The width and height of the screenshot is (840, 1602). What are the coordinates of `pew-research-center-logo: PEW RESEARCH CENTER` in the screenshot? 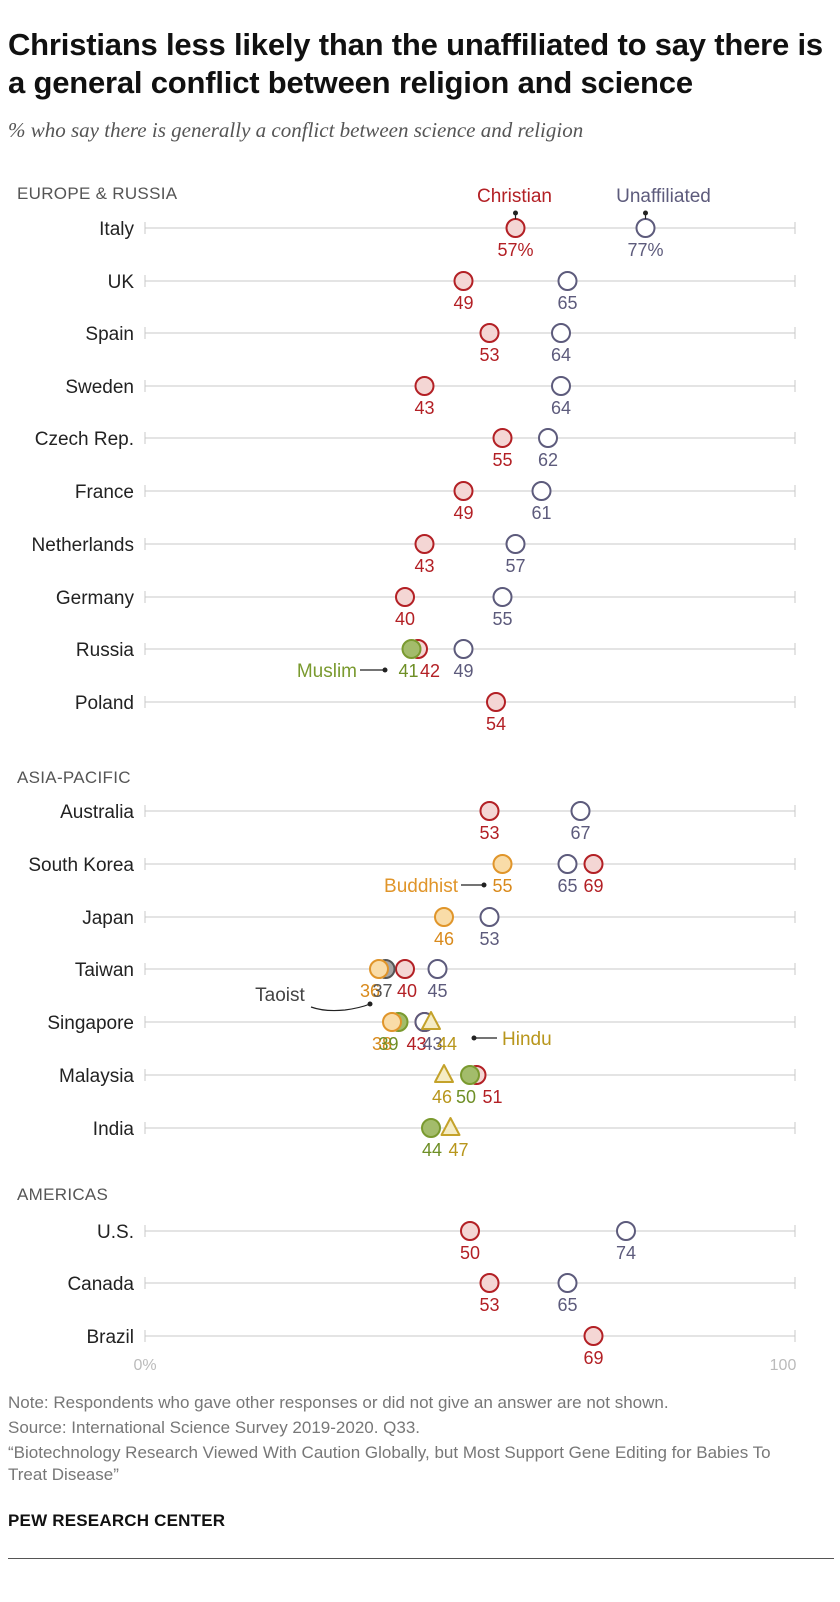 It's located at (117, 1520).